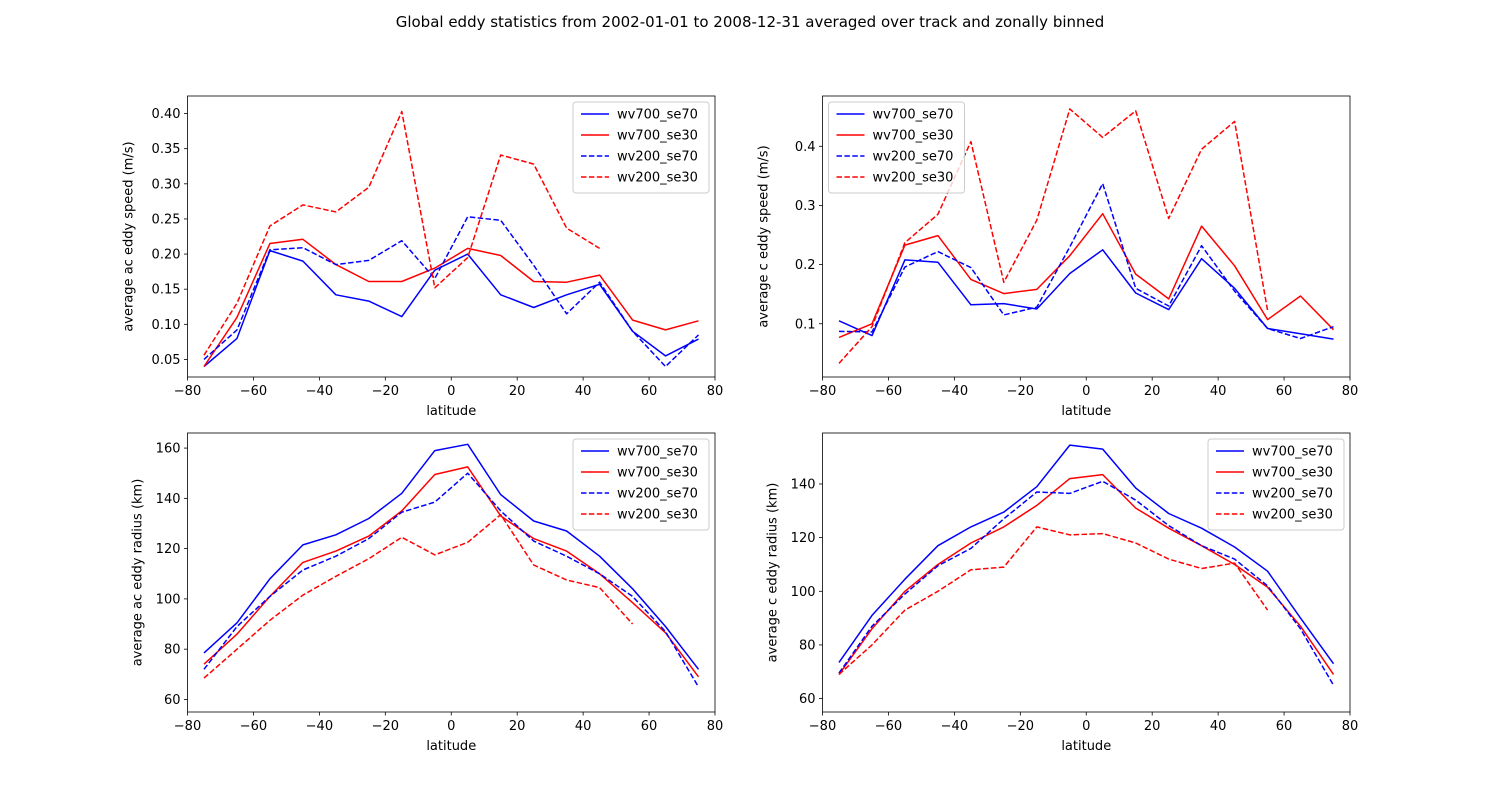  Describe the element at coordinates (166, 255) in the screenshot. I see `y-tick-label: 0.20` at that location.